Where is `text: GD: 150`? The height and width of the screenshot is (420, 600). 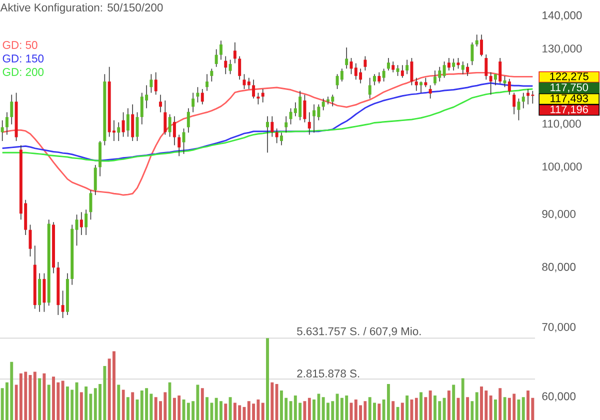 text: GD: 150 is located at coordinates (23, 58).